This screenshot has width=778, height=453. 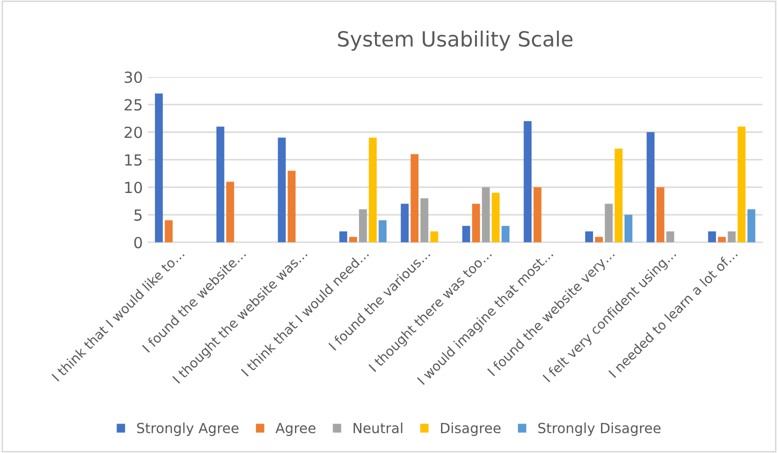 I want to click on legend-label: Agree, so click(x=295, y=429).